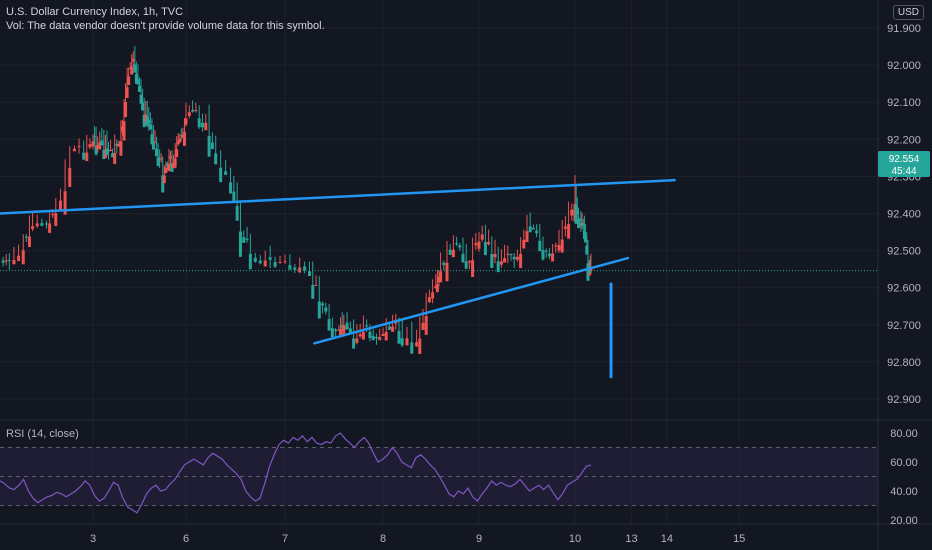 This screenshot has height=550, width=932. What do you see at coordinates (439, 476) in the screenshot?
I see `rsi-levels` at bounding box center [439, 476].